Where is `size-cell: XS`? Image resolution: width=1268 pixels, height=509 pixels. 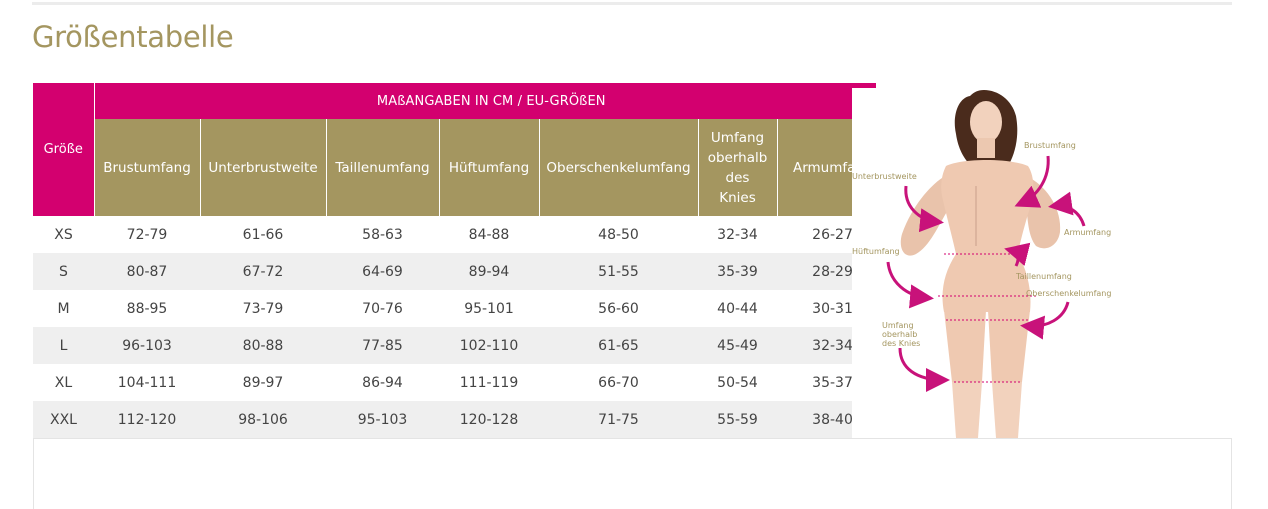
size-cell: XS is located at coordinates (63, 234).